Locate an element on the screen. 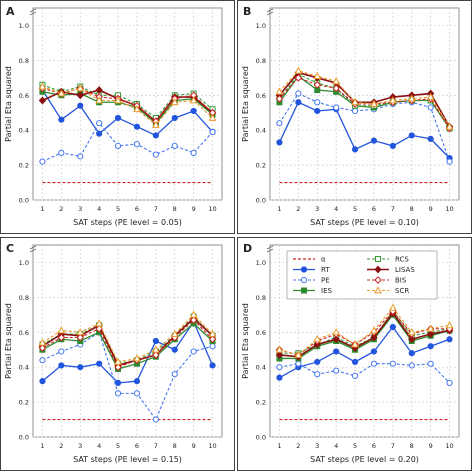 The width and height of the screenshot is (474, 474). x-tick-label: 10 is located at coordinates (449, 209).